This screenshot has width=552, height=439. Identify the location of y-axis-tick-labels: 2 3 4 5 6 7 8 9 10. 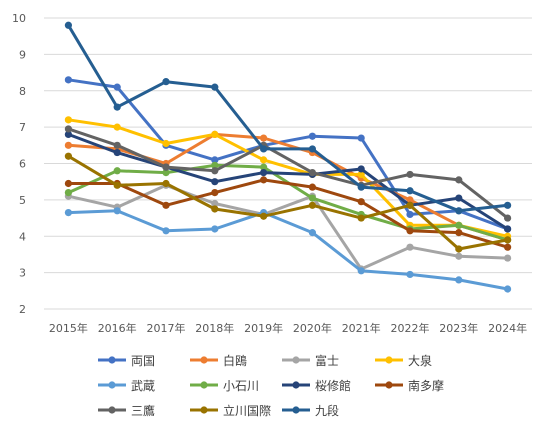
(19, 164).